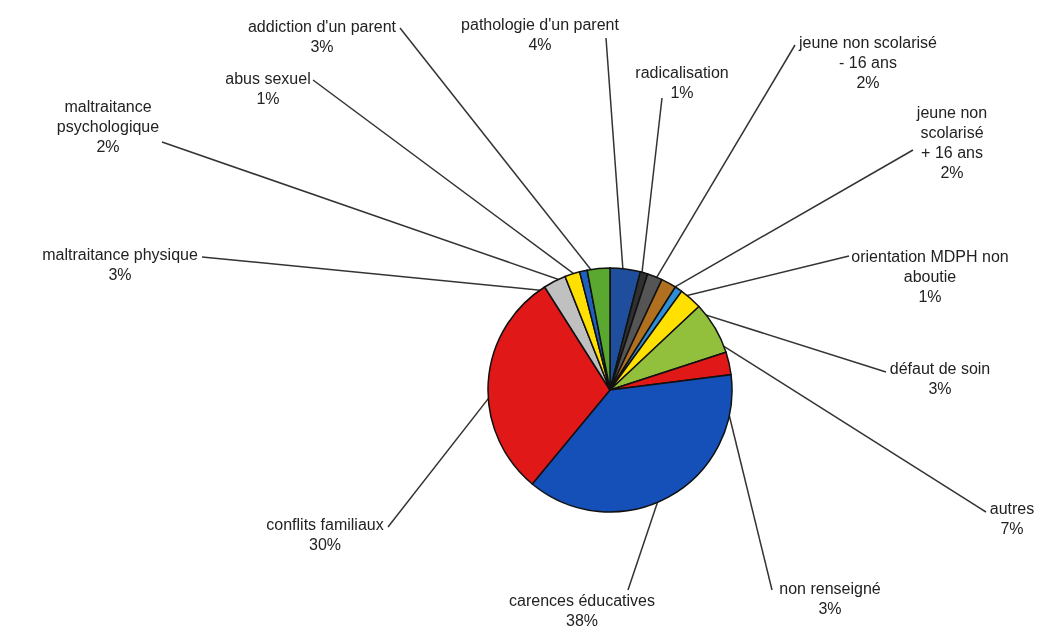 The height and width of the screenshot is (634, 1053). I want to click on data-label: 38%, so click(582, 620).